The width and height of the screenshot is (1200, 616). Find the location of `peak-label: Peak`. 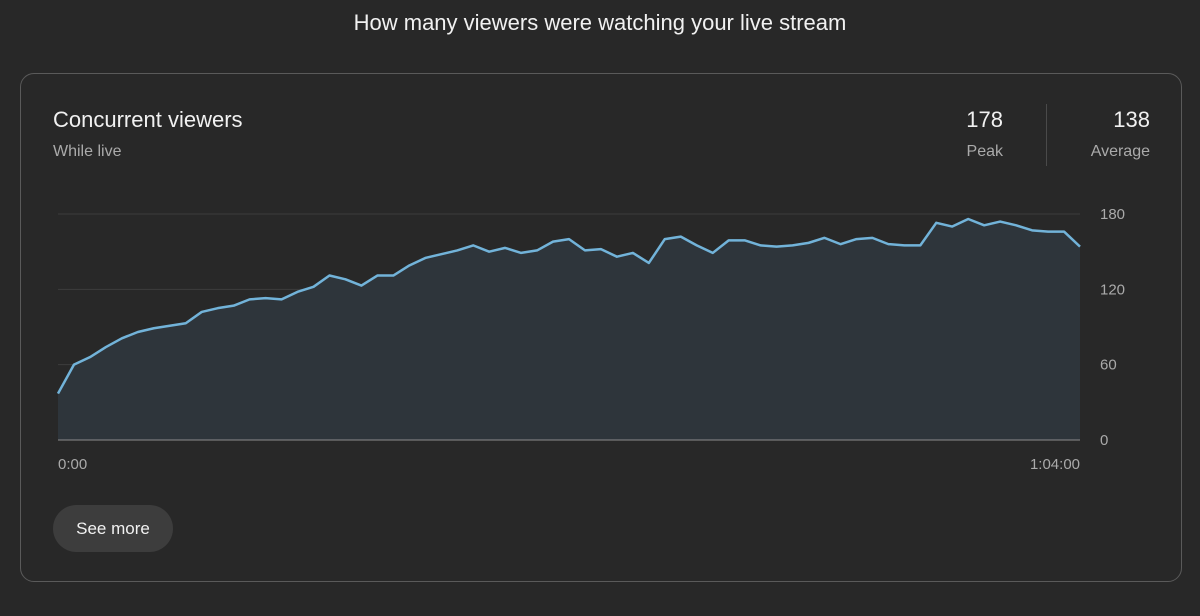

peak-label: Peak is located at coordinates (984, 151).